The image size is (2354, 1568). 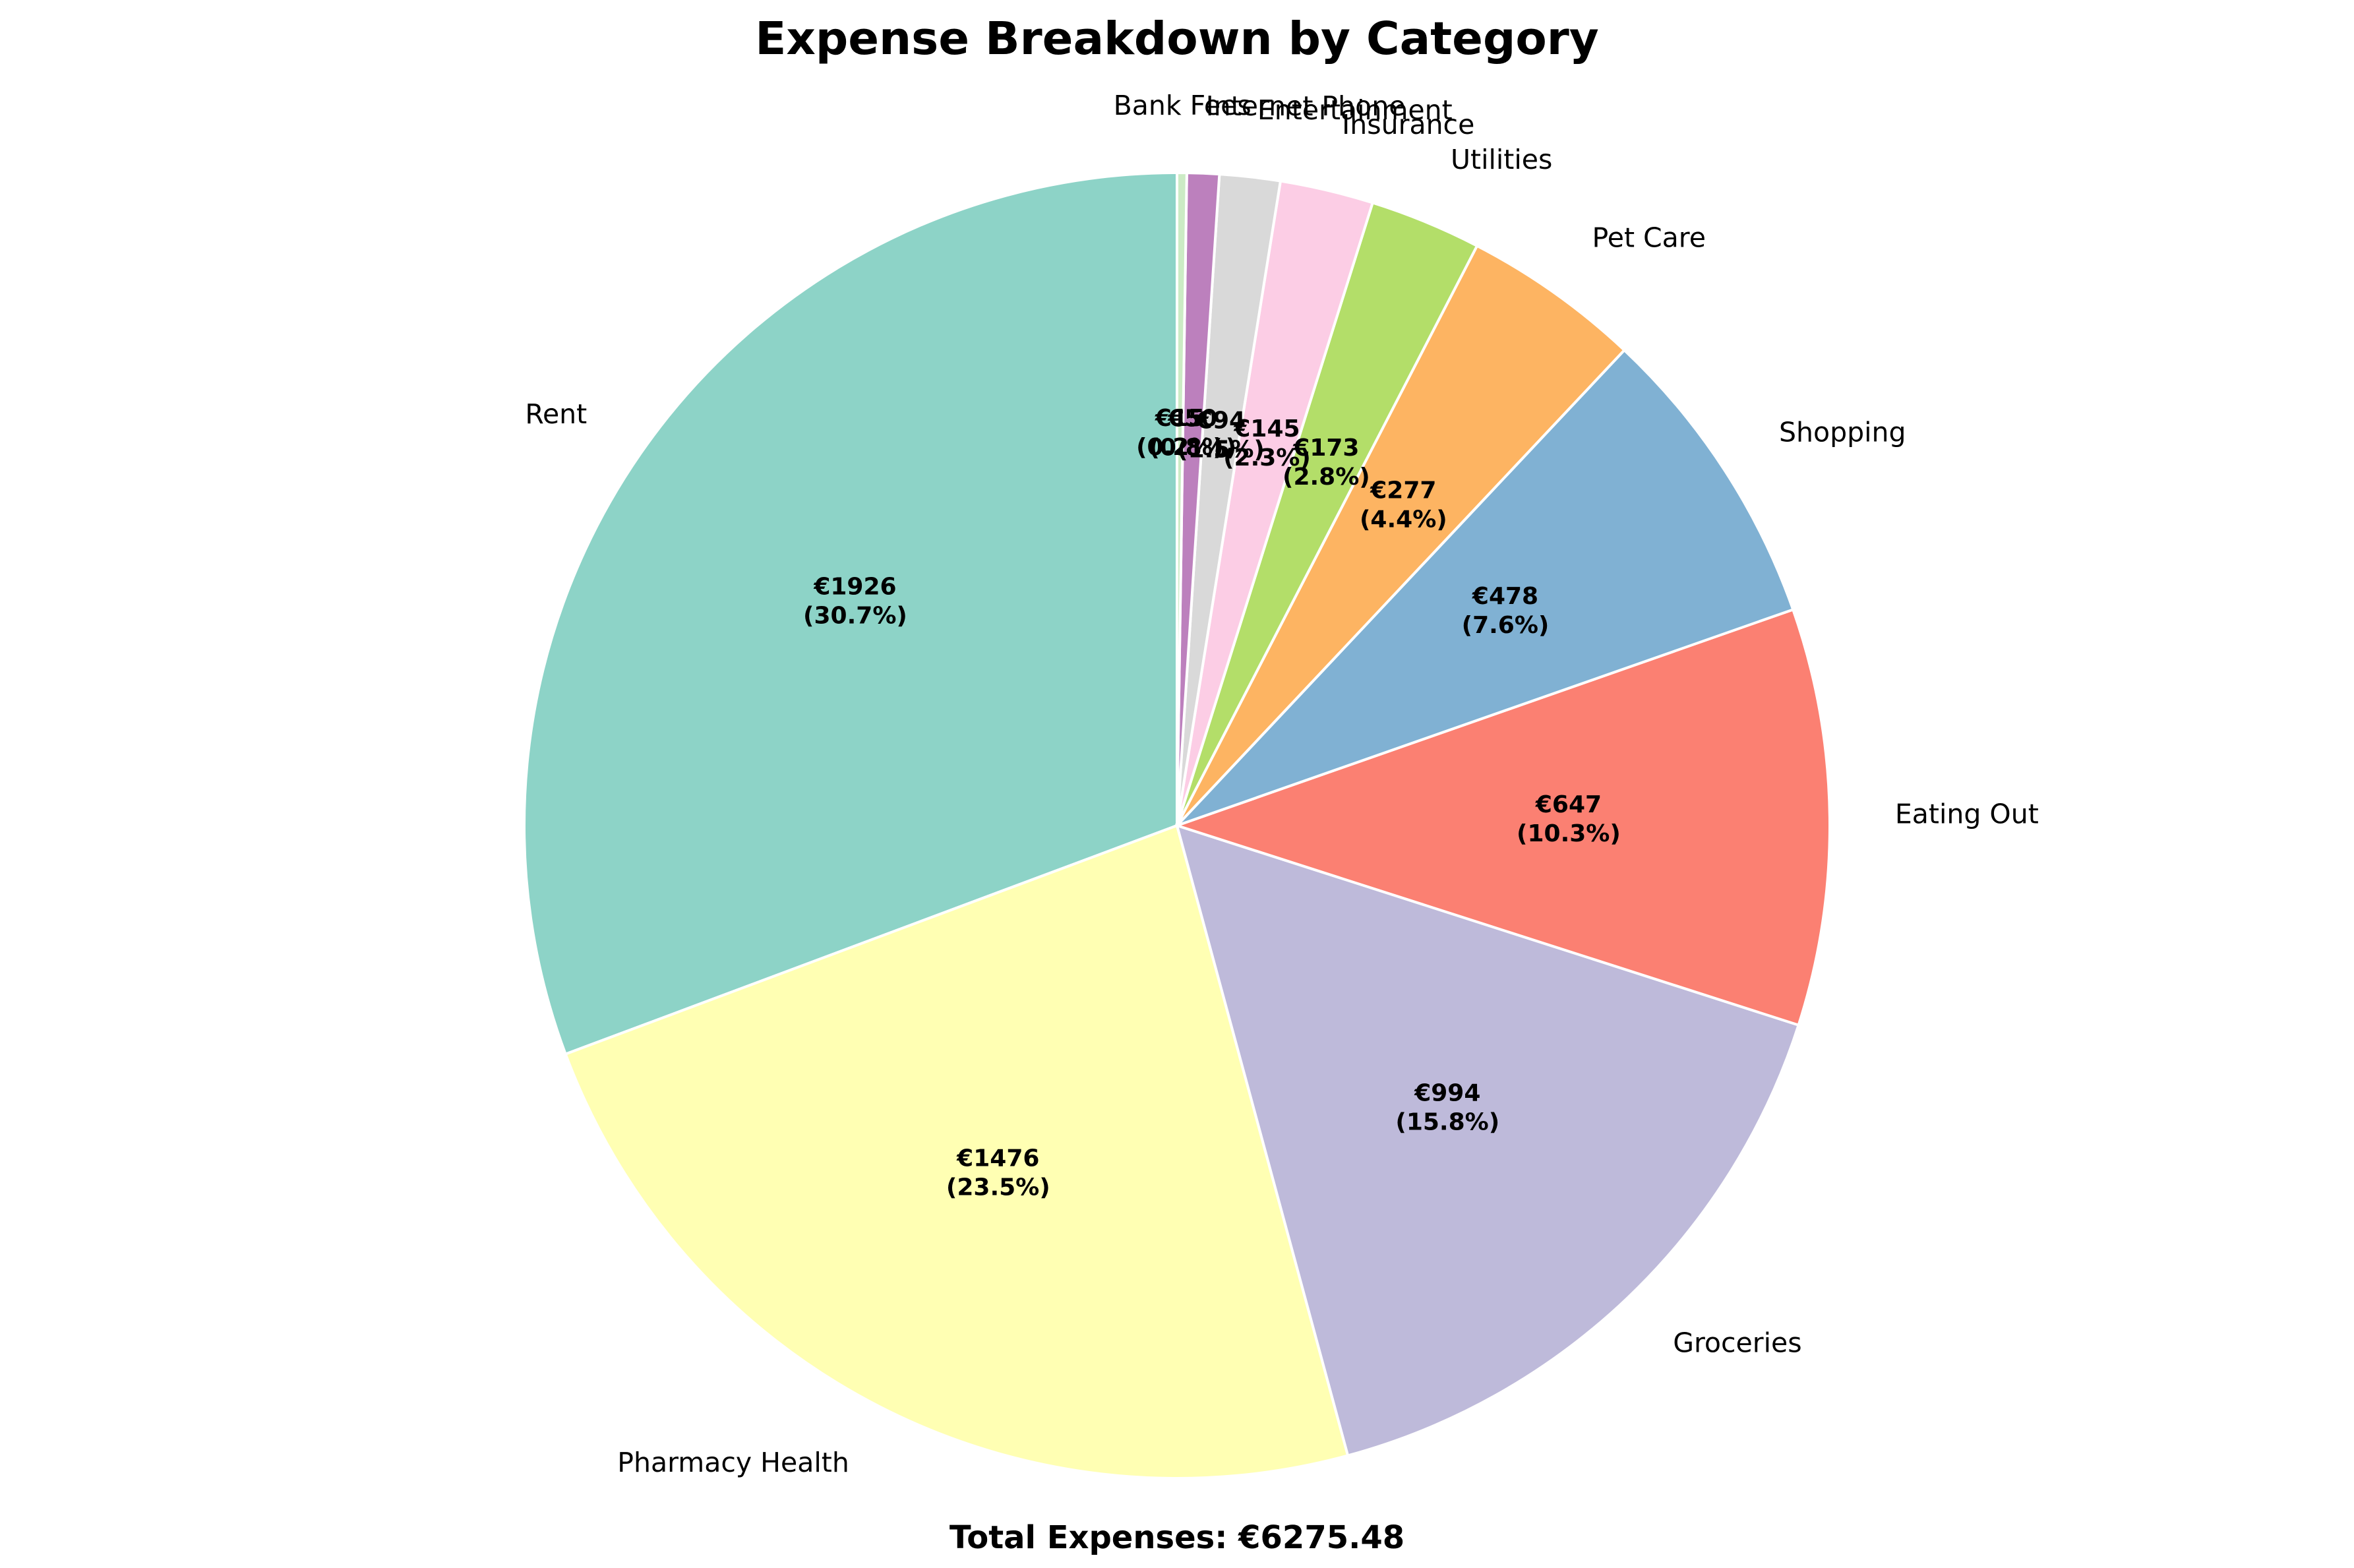 What do you see at coordinates (1447, 1122) in the screenshot?
I see `value-percent-groceries: (15.8%)` at bounding box center [1447, 1122].